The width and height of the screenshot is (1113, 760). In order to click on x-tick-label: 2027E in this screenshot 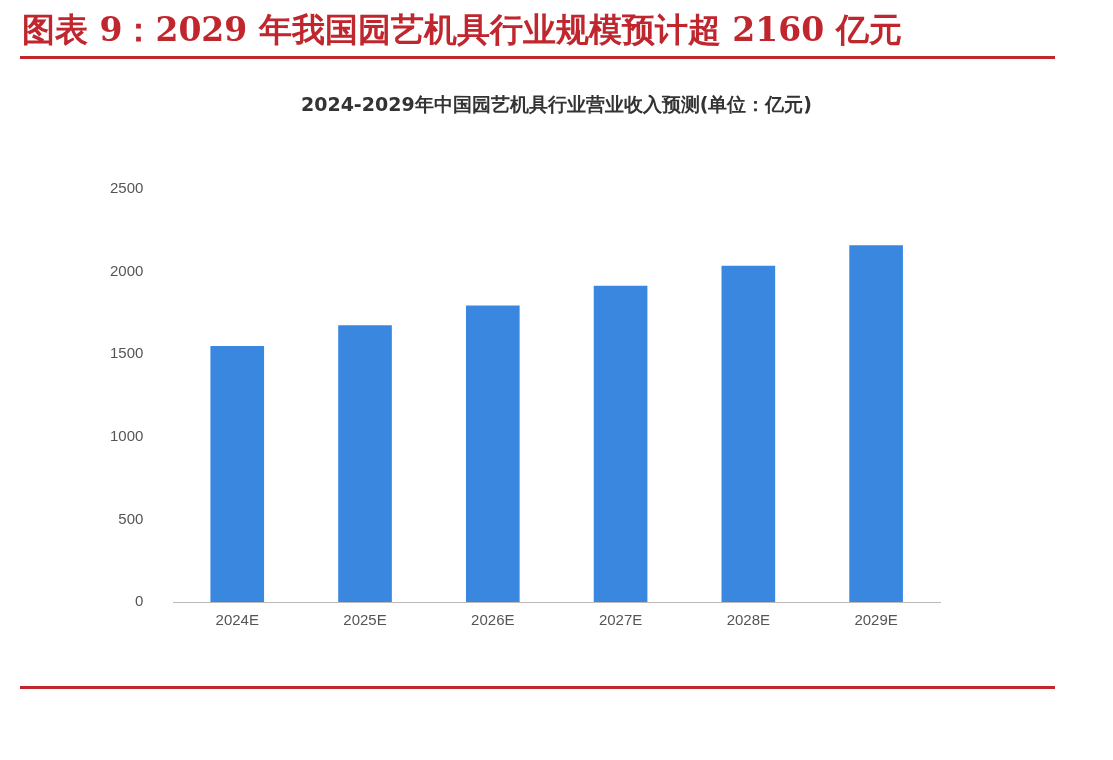, I will do `click(620, 620)`.